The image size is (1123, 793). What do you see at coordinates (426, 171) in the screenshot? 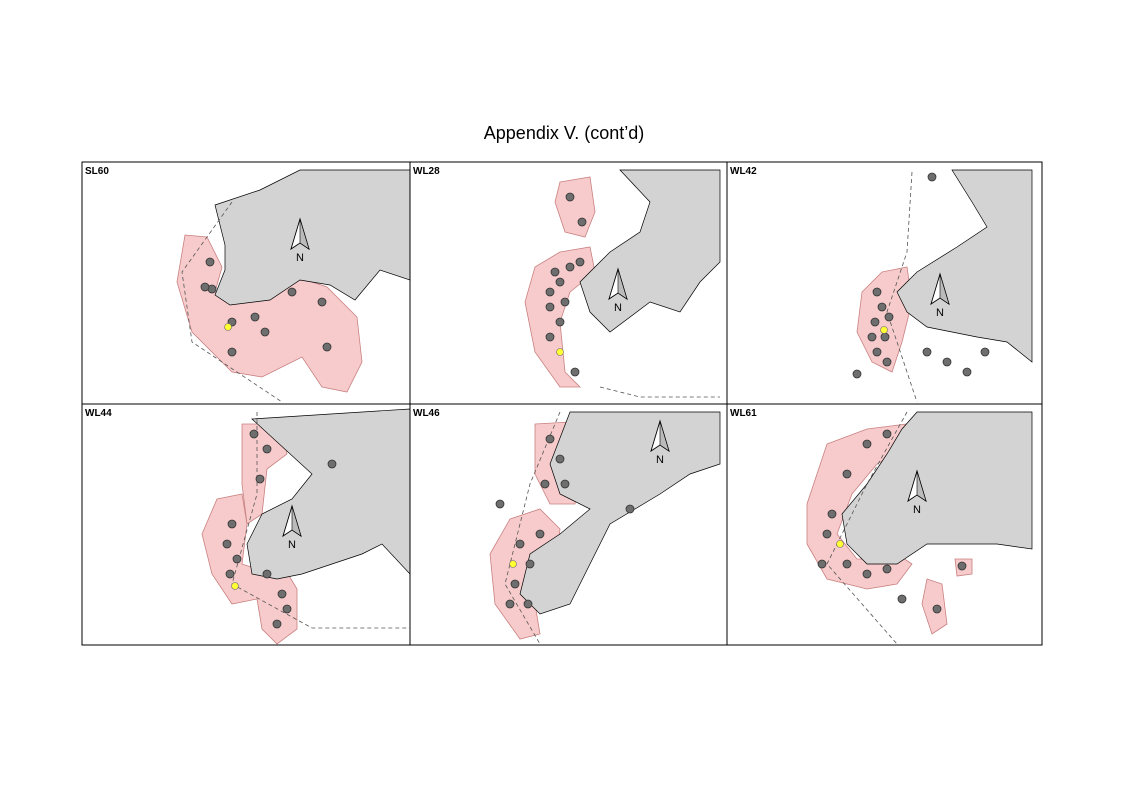
I see `panel-label: WL28` at bounding box center [426, 171].